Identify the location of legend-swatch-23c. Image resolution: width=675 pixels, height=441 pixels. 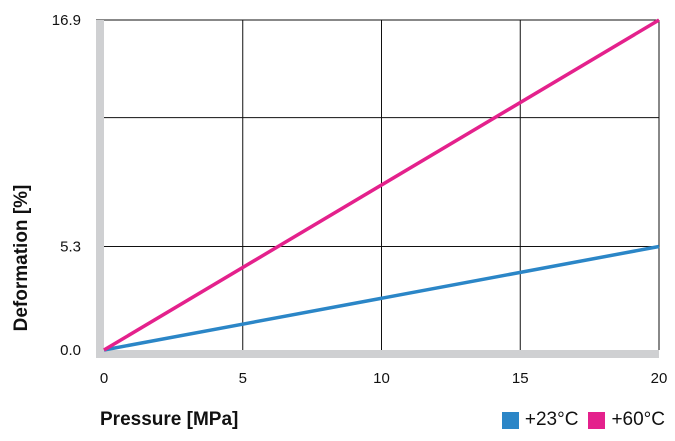
(510, 420).